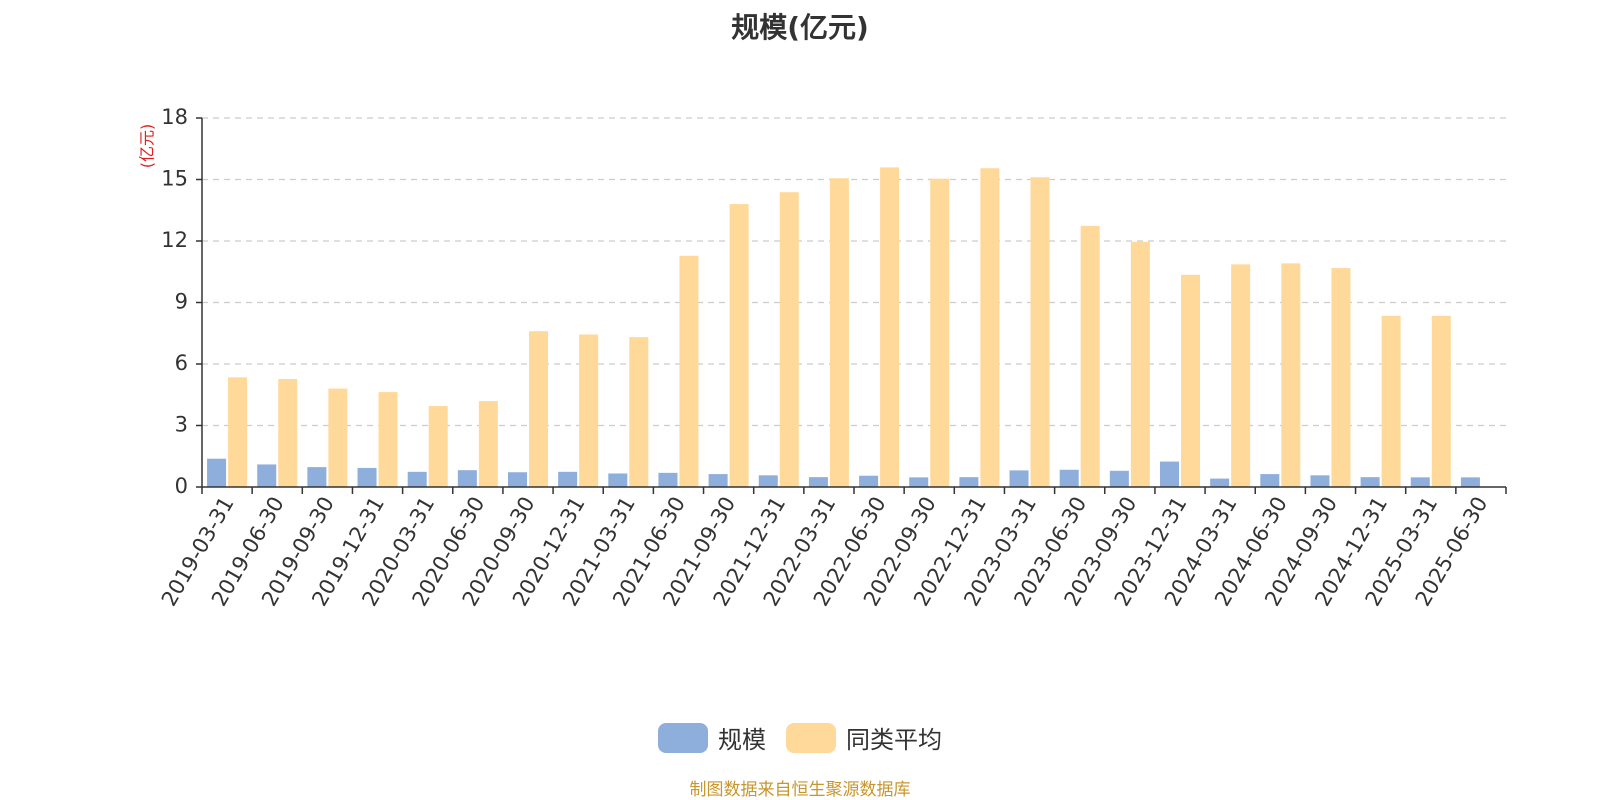 The width and height of the screenshot is (1600, 800). Describe the element at coordinates (712, 737) in the screenshot. I see `legend-item-scale: 规模` at that location.